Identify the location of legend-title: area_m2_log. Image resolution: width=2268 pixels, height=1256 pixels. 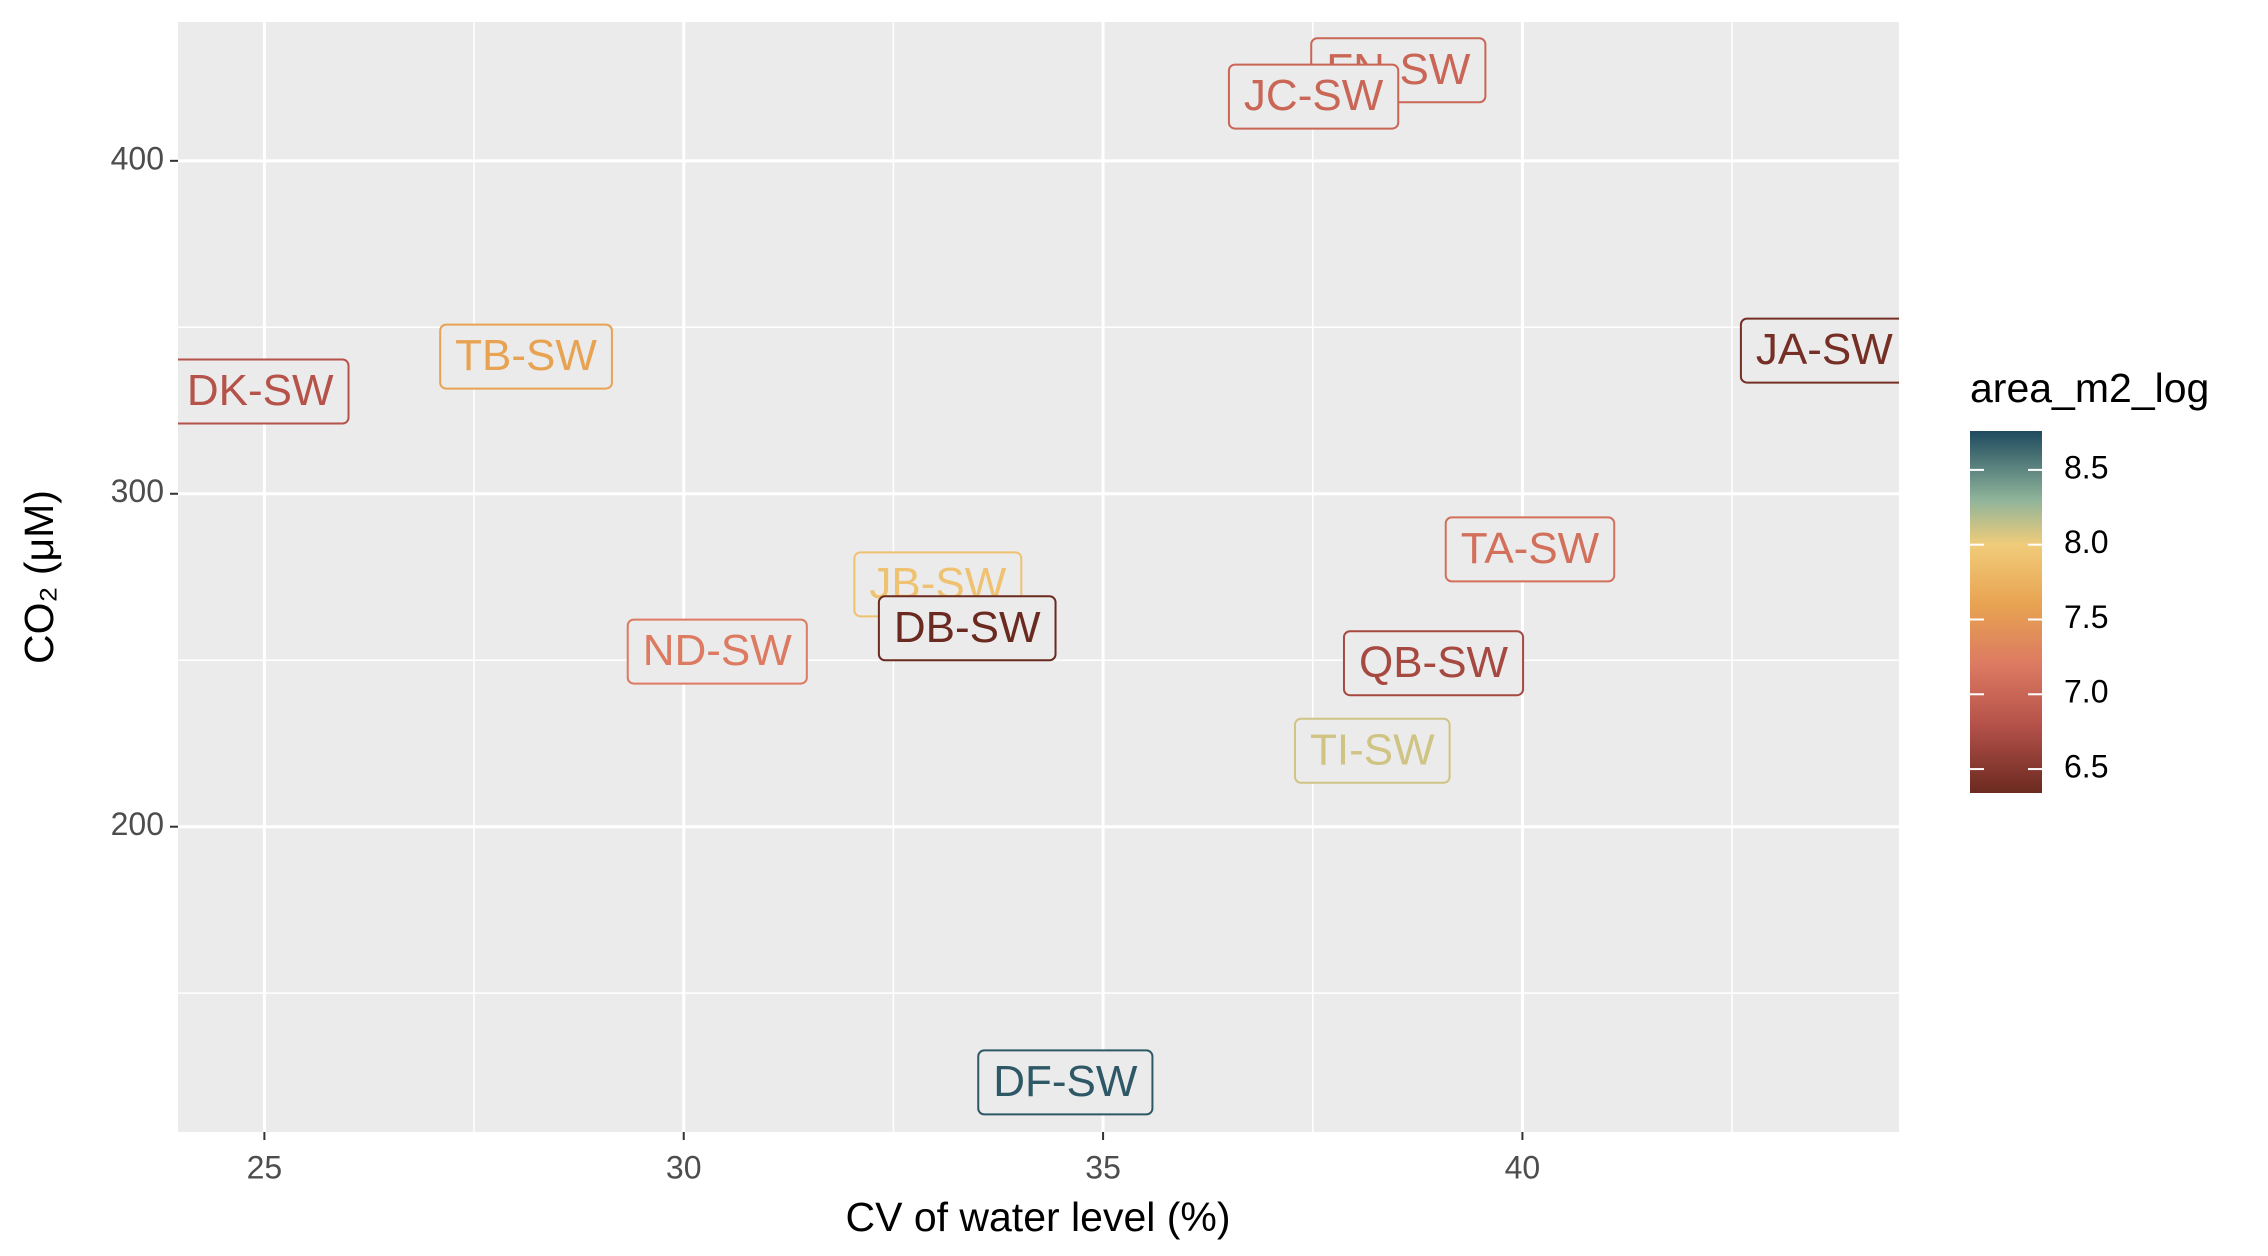
(2089, 388).